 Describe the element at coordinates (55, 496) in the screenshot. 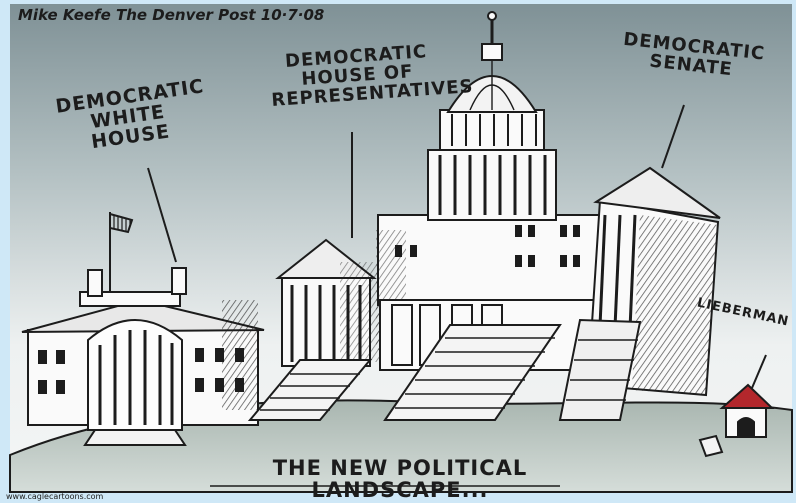

I see `credit-link: www.caglecartoons.com` at that location.